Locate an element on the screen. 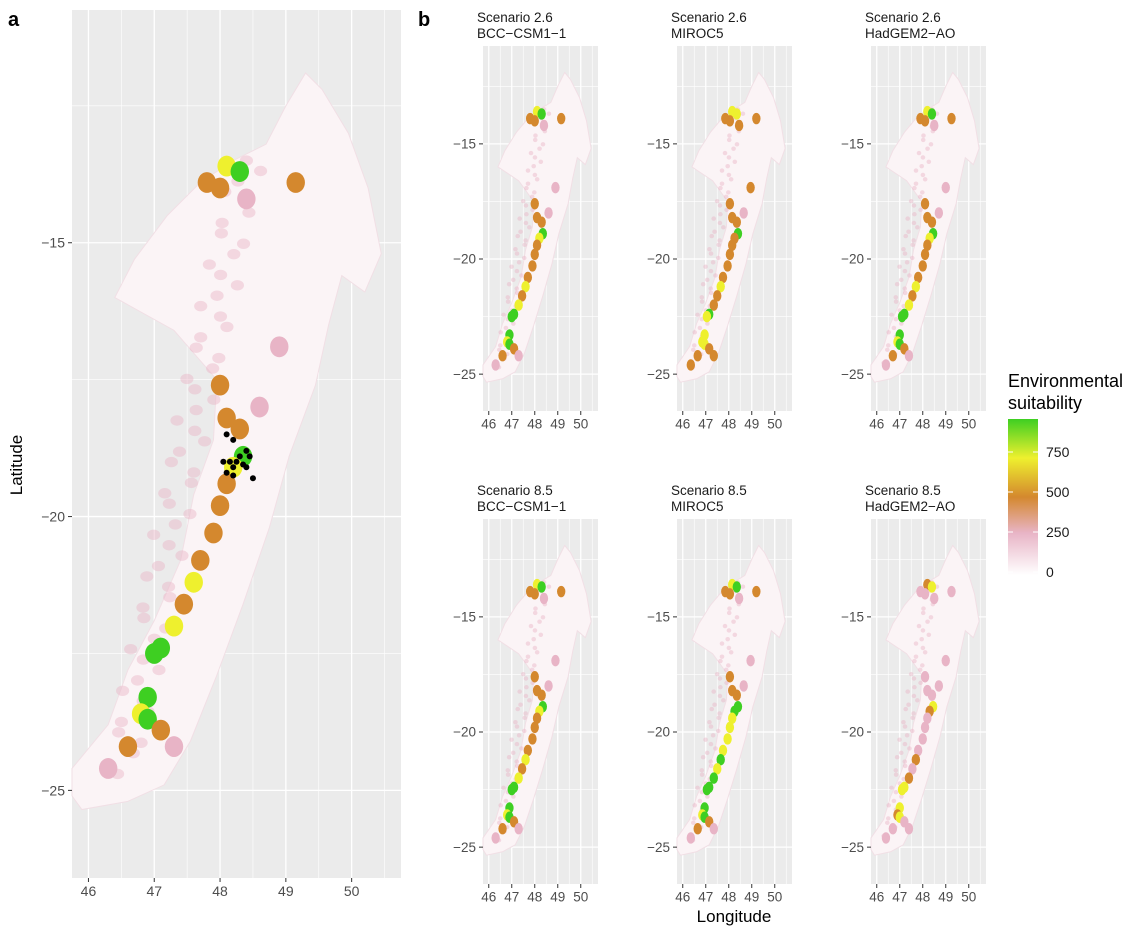 The image size is (1137, 932). panel-b-letter: b is located at coordinates (424, 20).